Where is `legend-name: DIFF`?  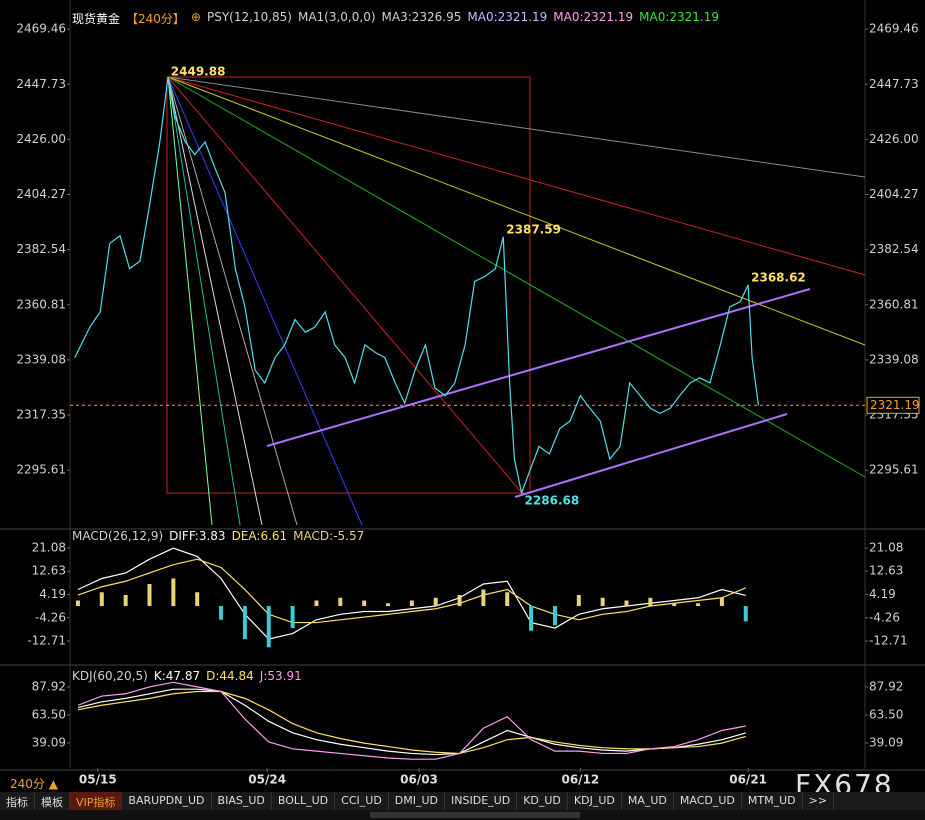
legend-name: DIFF is located at coordinates (182, 536).